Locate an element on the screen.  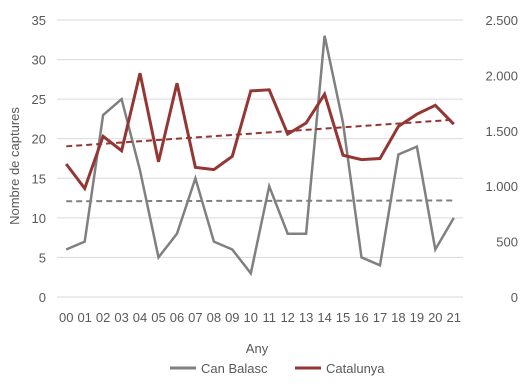
right-tick-label: 1.000 is located at coordinates (501, 186).